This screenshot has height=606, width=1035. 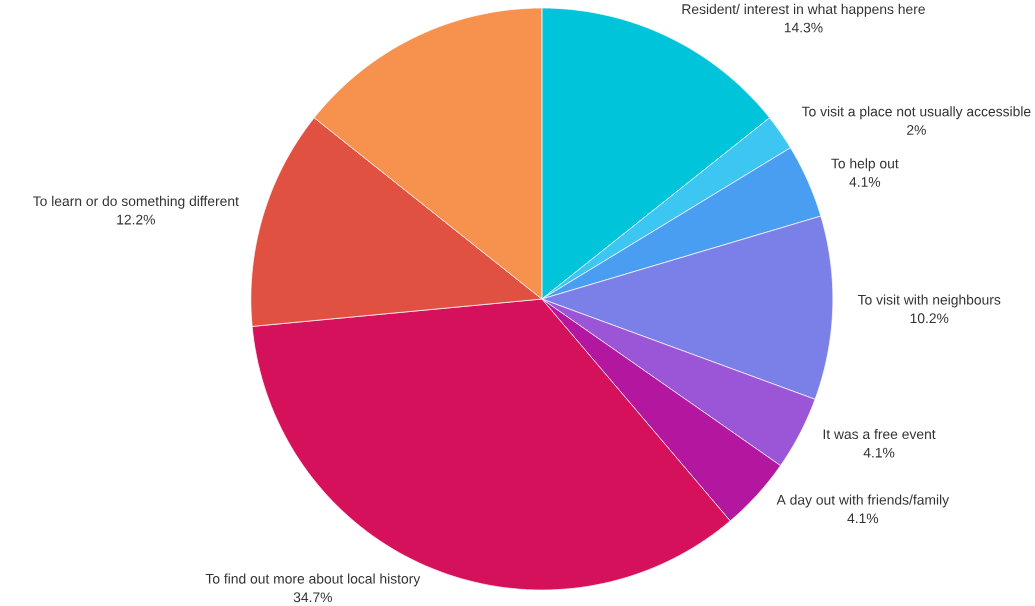 What do you see at coordinates (803, 27) in the screenshot?
I see `data-label: 14.3%` at bounding box center [803, 27].